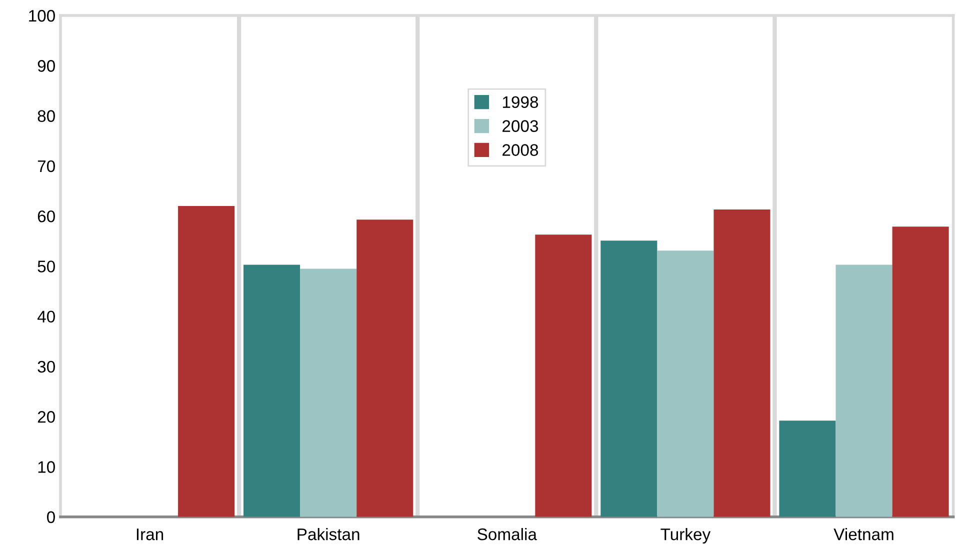 The image size is (960, 554). What do you see at coordinates (46, 216) in the screenshot?
I see `y-tick-label: 60` at bounding box center [46, 216].